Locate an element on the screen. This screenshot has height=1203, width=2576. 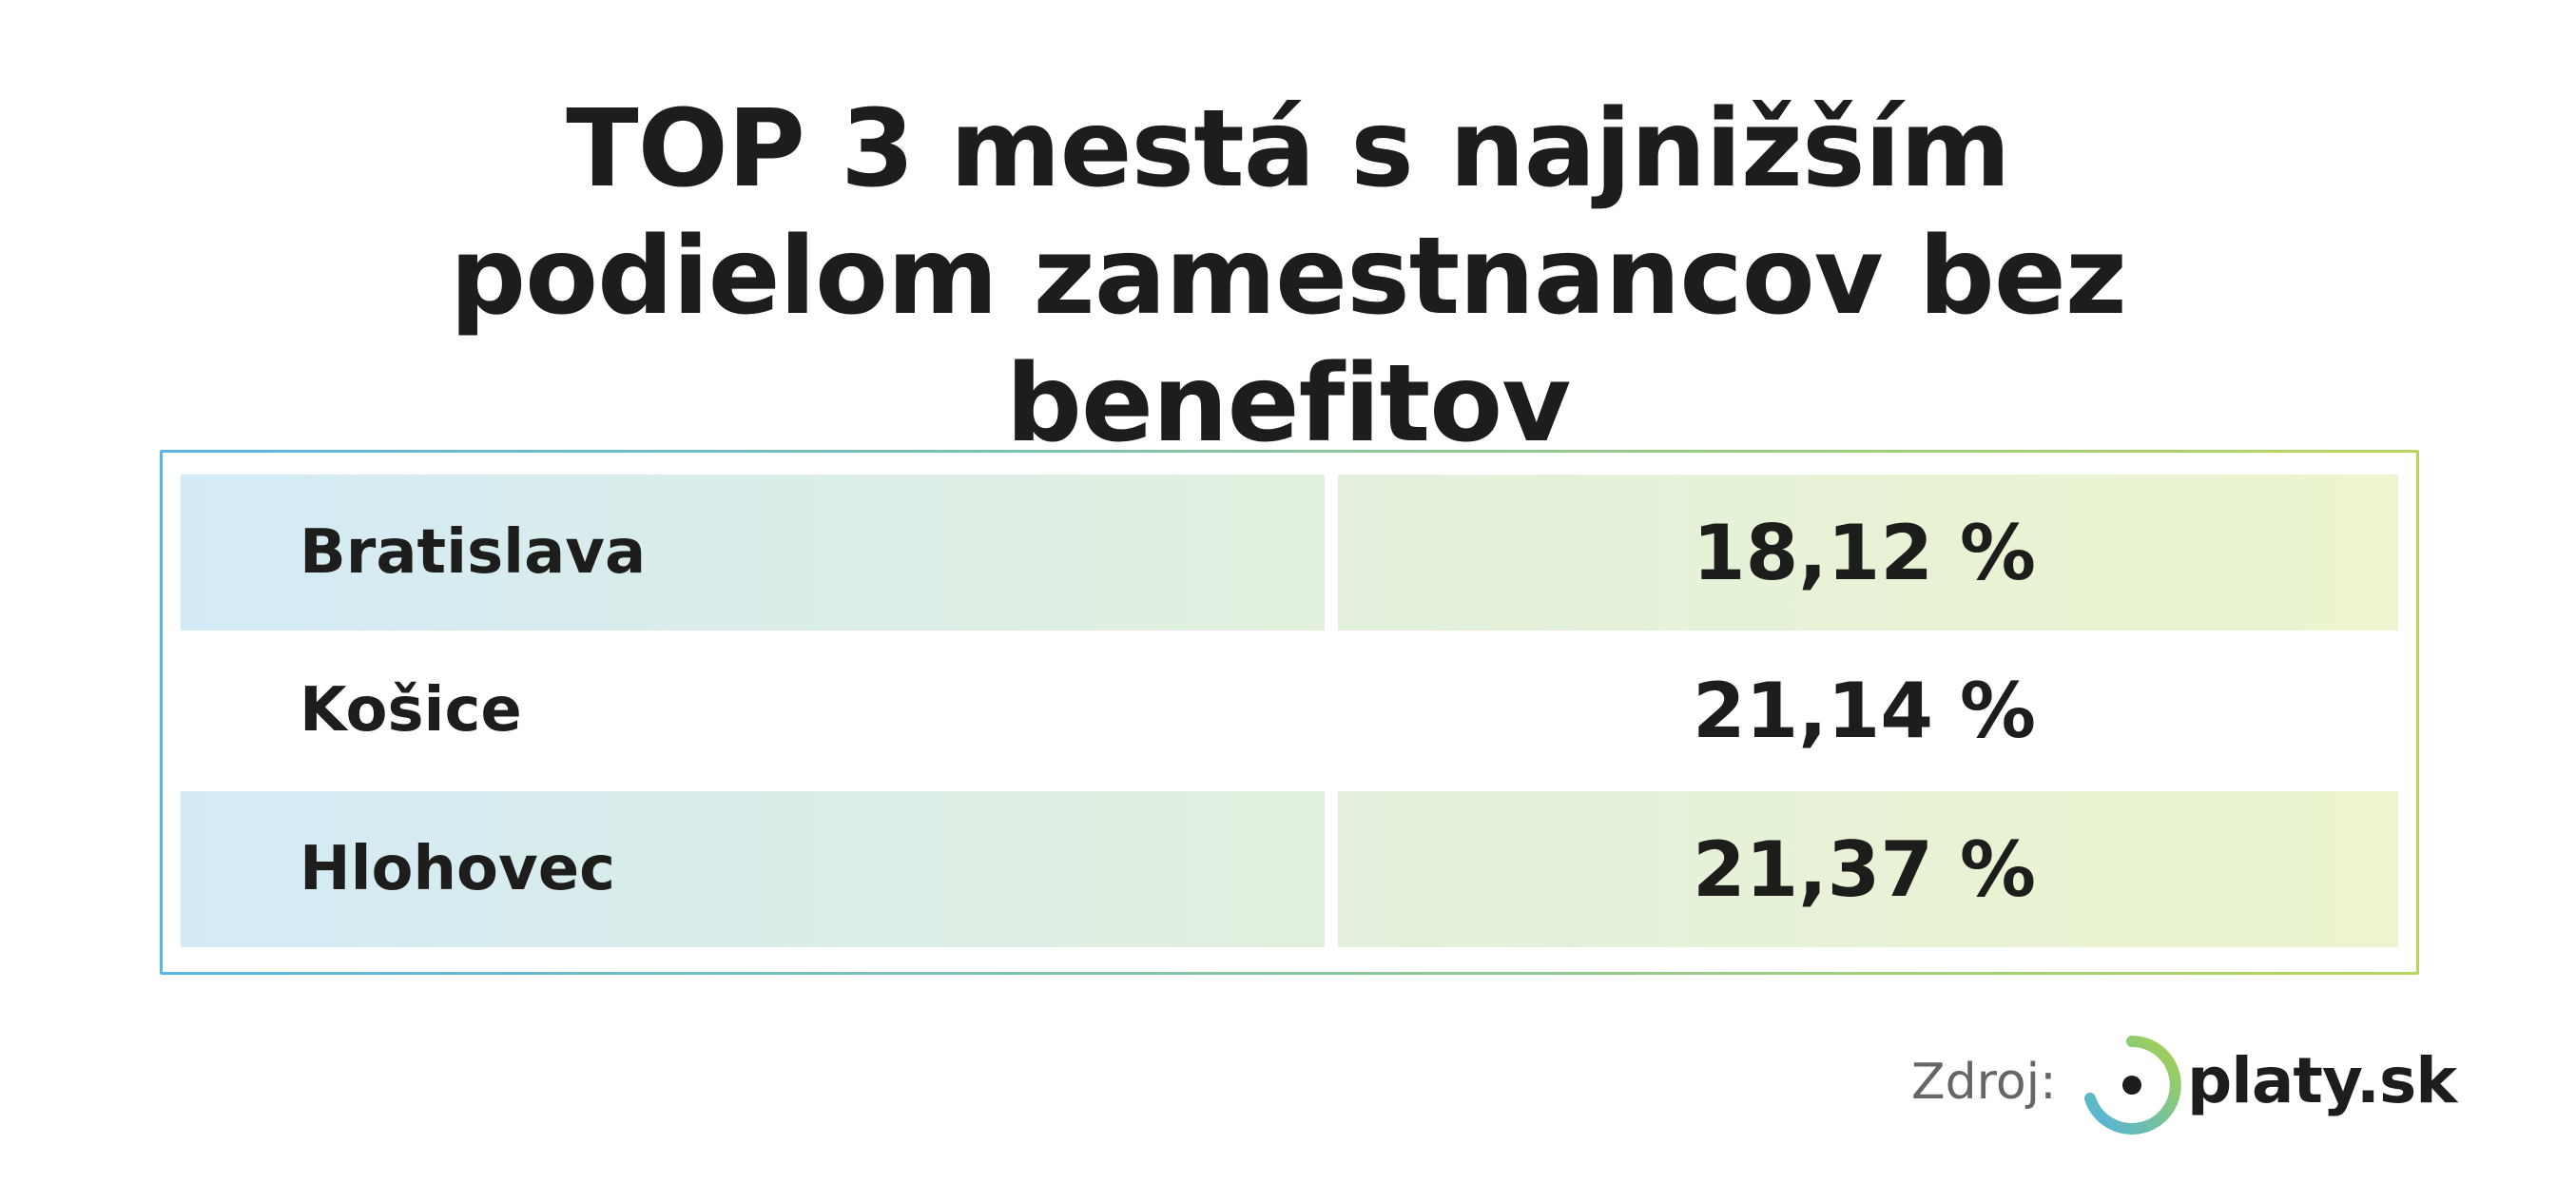
share: 21,37 % is located at coordinates (1864, 869).